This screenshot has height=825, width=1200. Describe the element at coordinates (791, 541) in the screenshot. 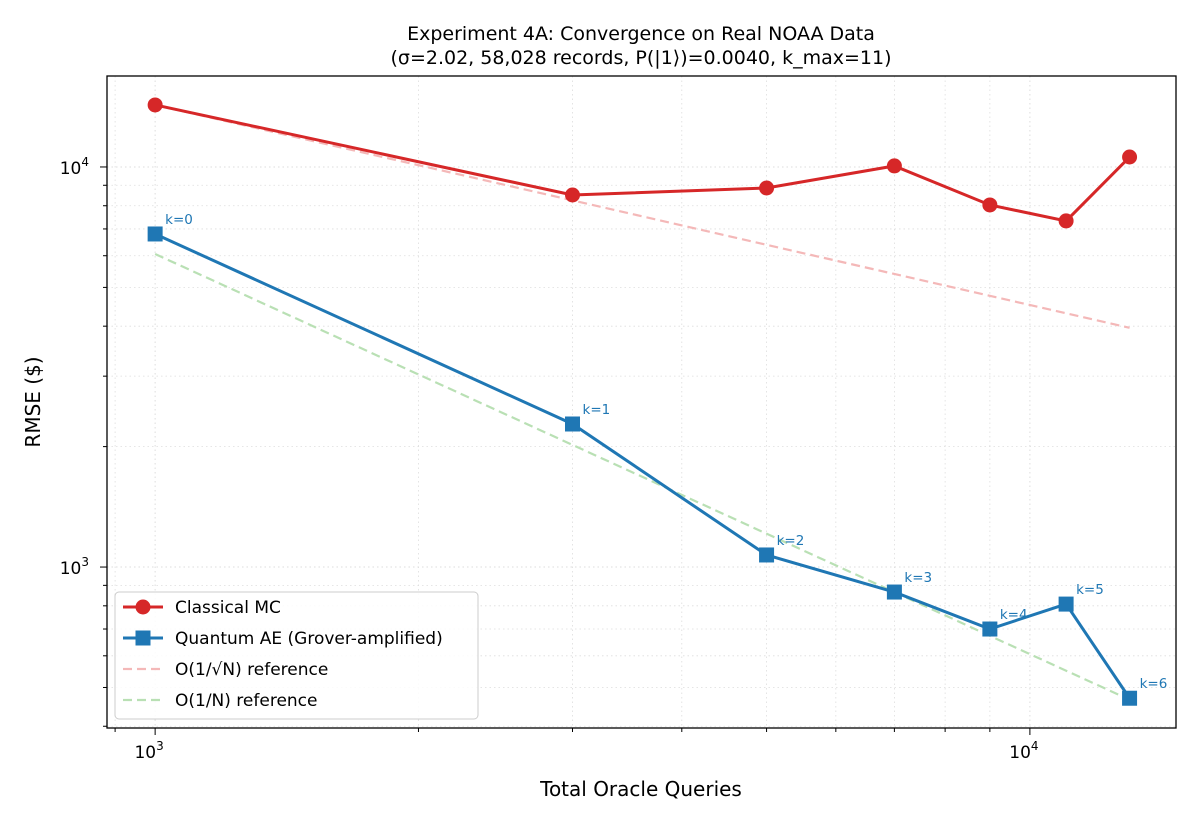

I see `point-annotation: k=2` at that location.